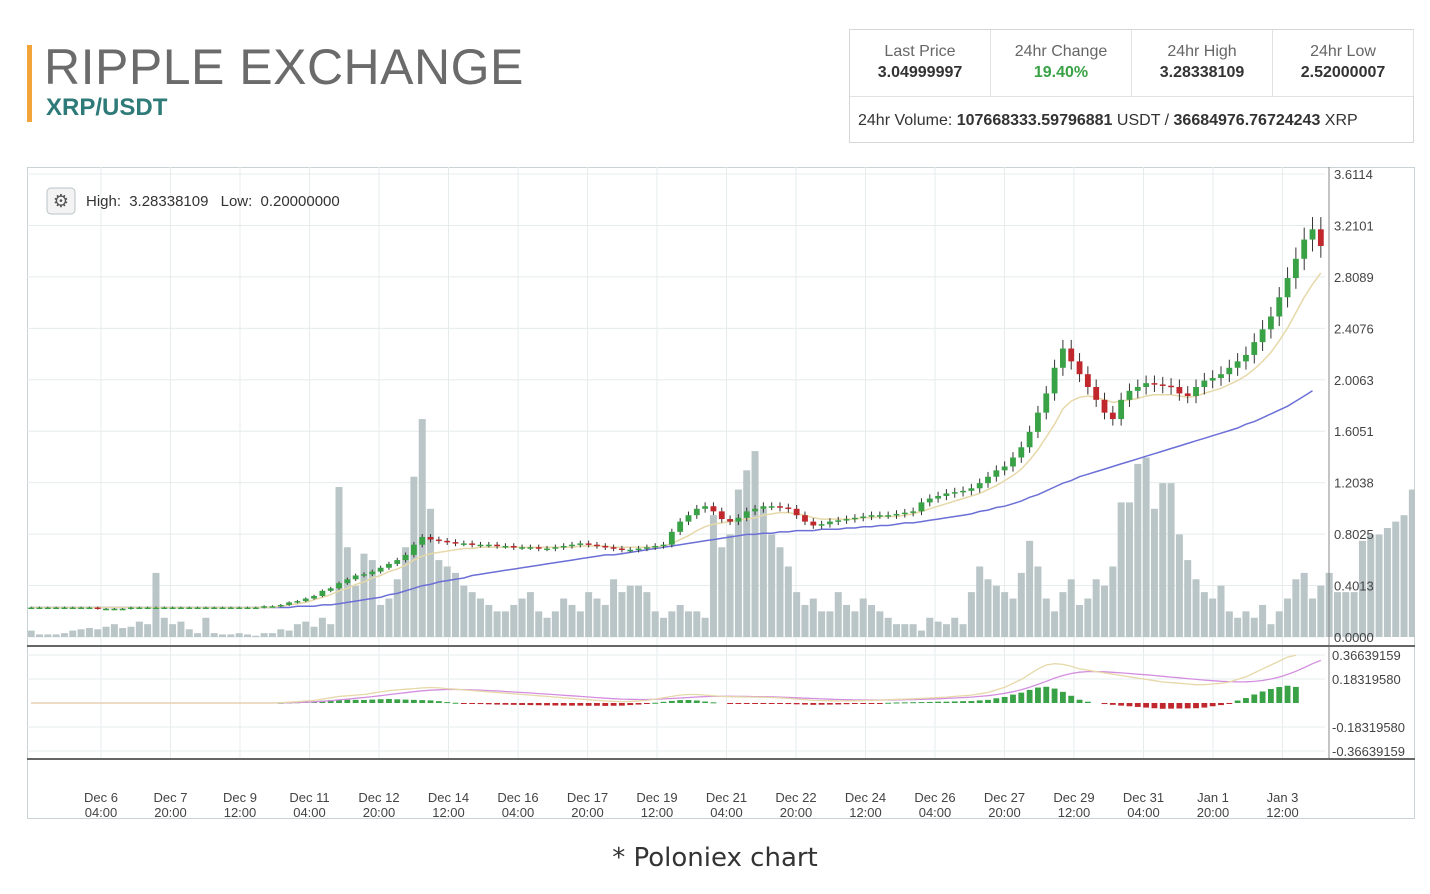 Image resolution: width=1430 pixels, height=894 pixels. What do you see at coordinates (1343, 63) in the screenshot?
I see `stat-24hr-low: 24hr Low 2.52000007` at bounding box center [1343, 63].